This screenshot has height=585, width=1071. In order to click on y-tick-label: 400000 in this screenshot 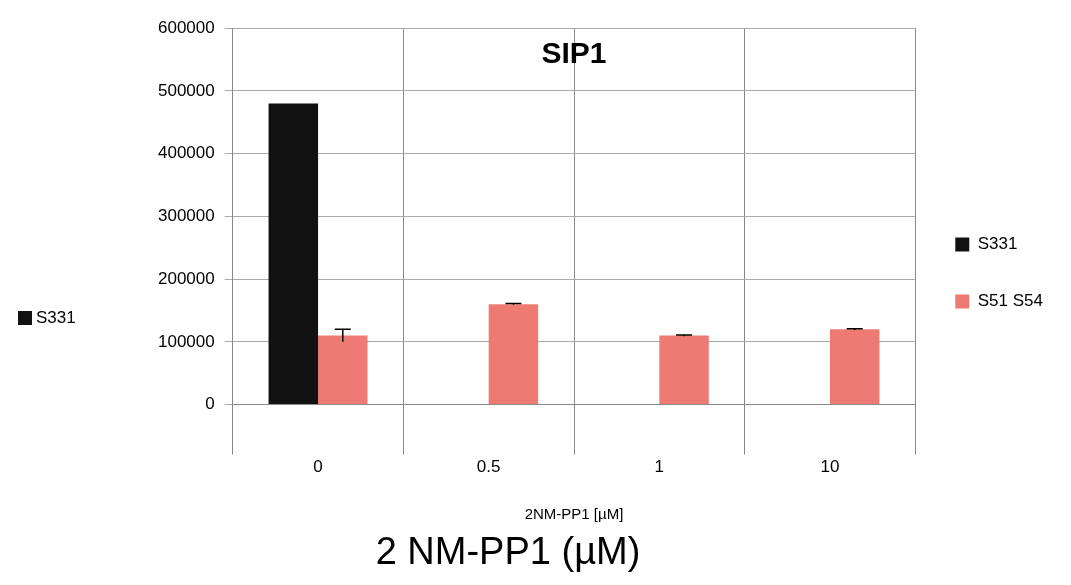, I will do `click(186, 153)`.